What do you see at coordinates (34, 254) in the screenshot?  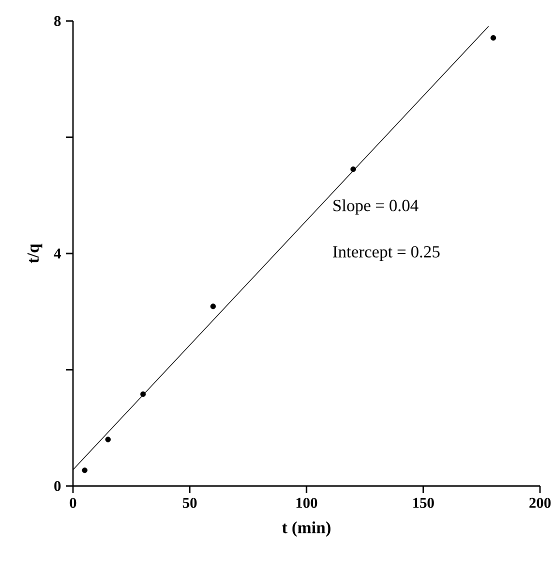 I see `y-axis-title: t/q` at bounding box center [34, 254].